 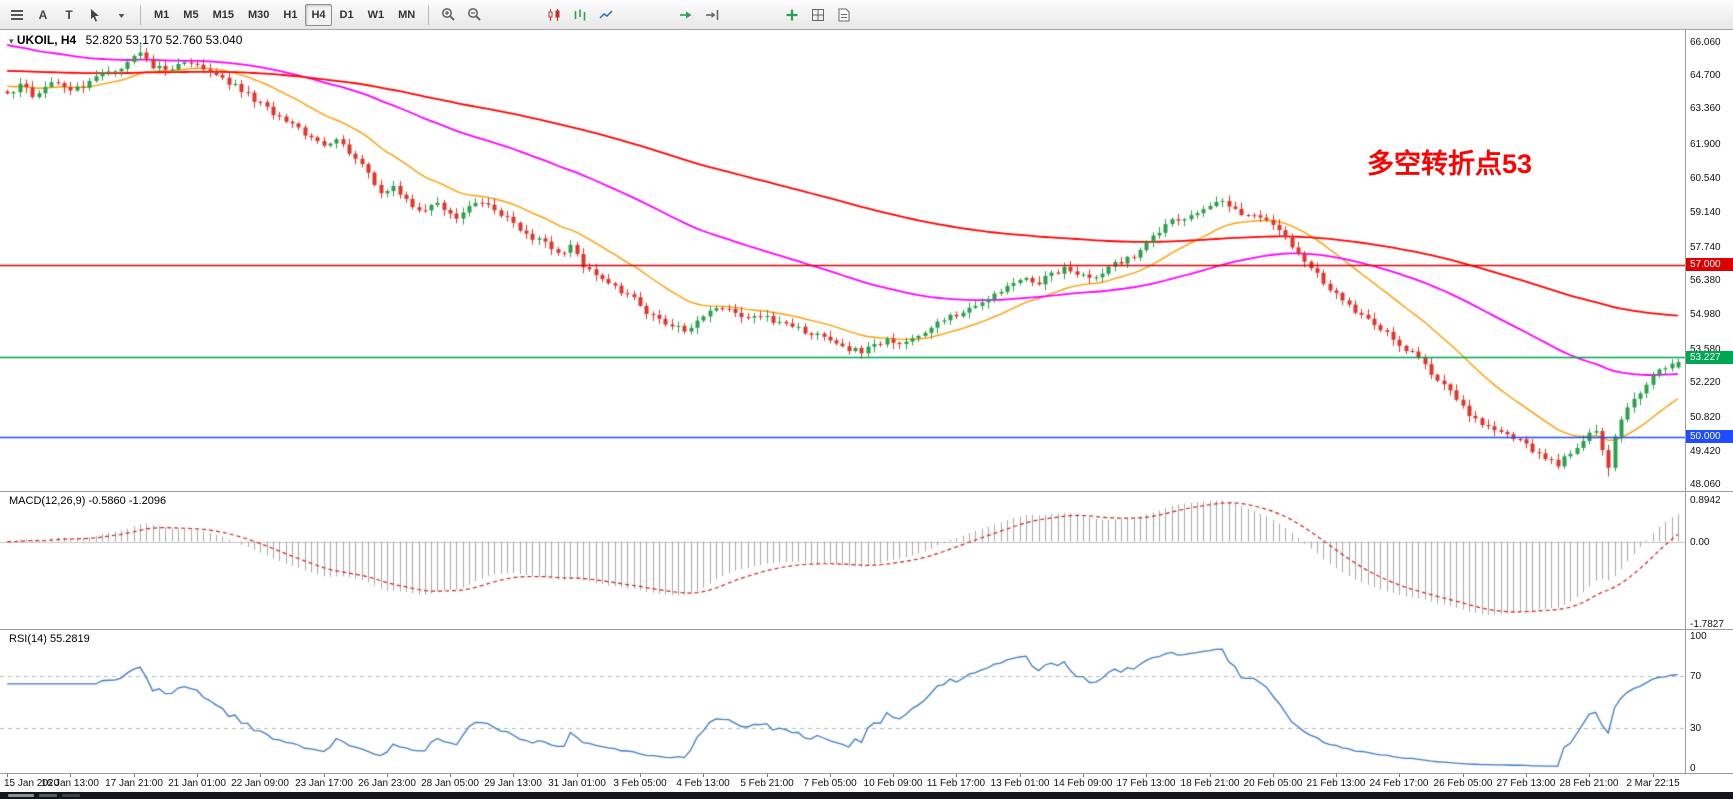 I want to click on axis-label: 59.140, so click(x=1705, y=213).